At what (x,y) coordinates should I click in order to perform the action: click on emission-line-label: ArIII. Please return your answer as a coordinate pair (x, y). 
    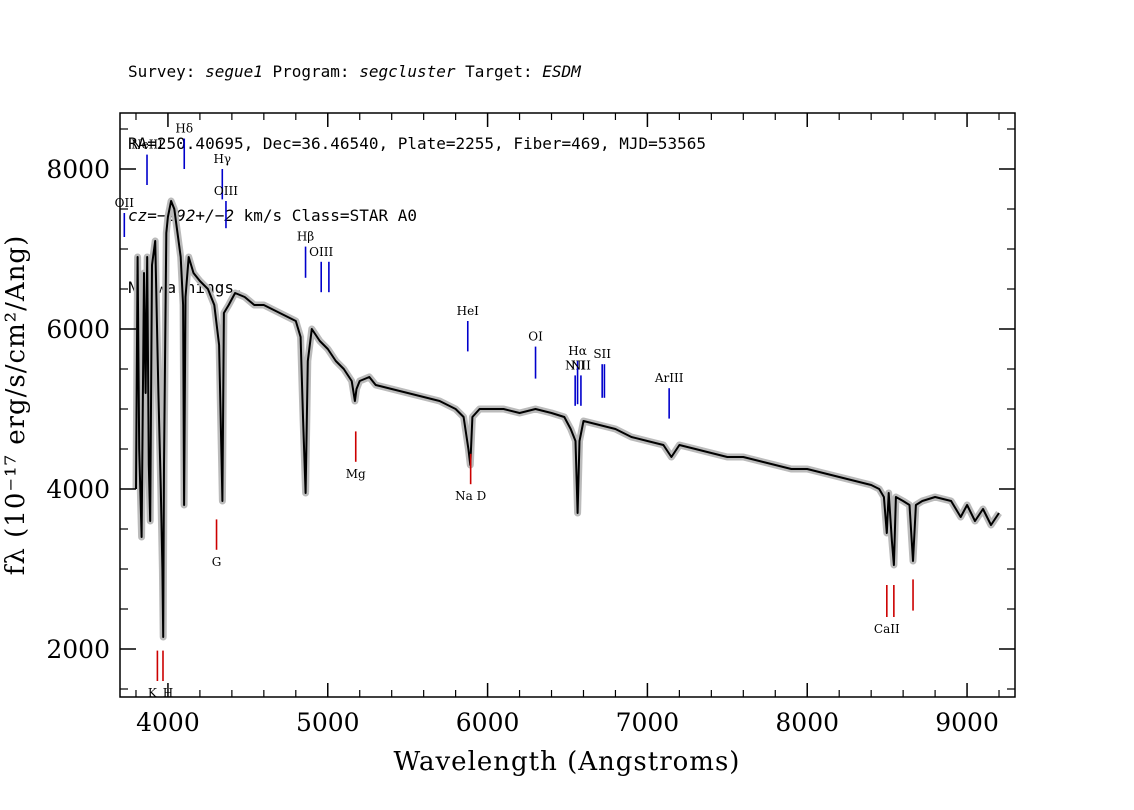
    Looking at the image, I should click on (669, 378).